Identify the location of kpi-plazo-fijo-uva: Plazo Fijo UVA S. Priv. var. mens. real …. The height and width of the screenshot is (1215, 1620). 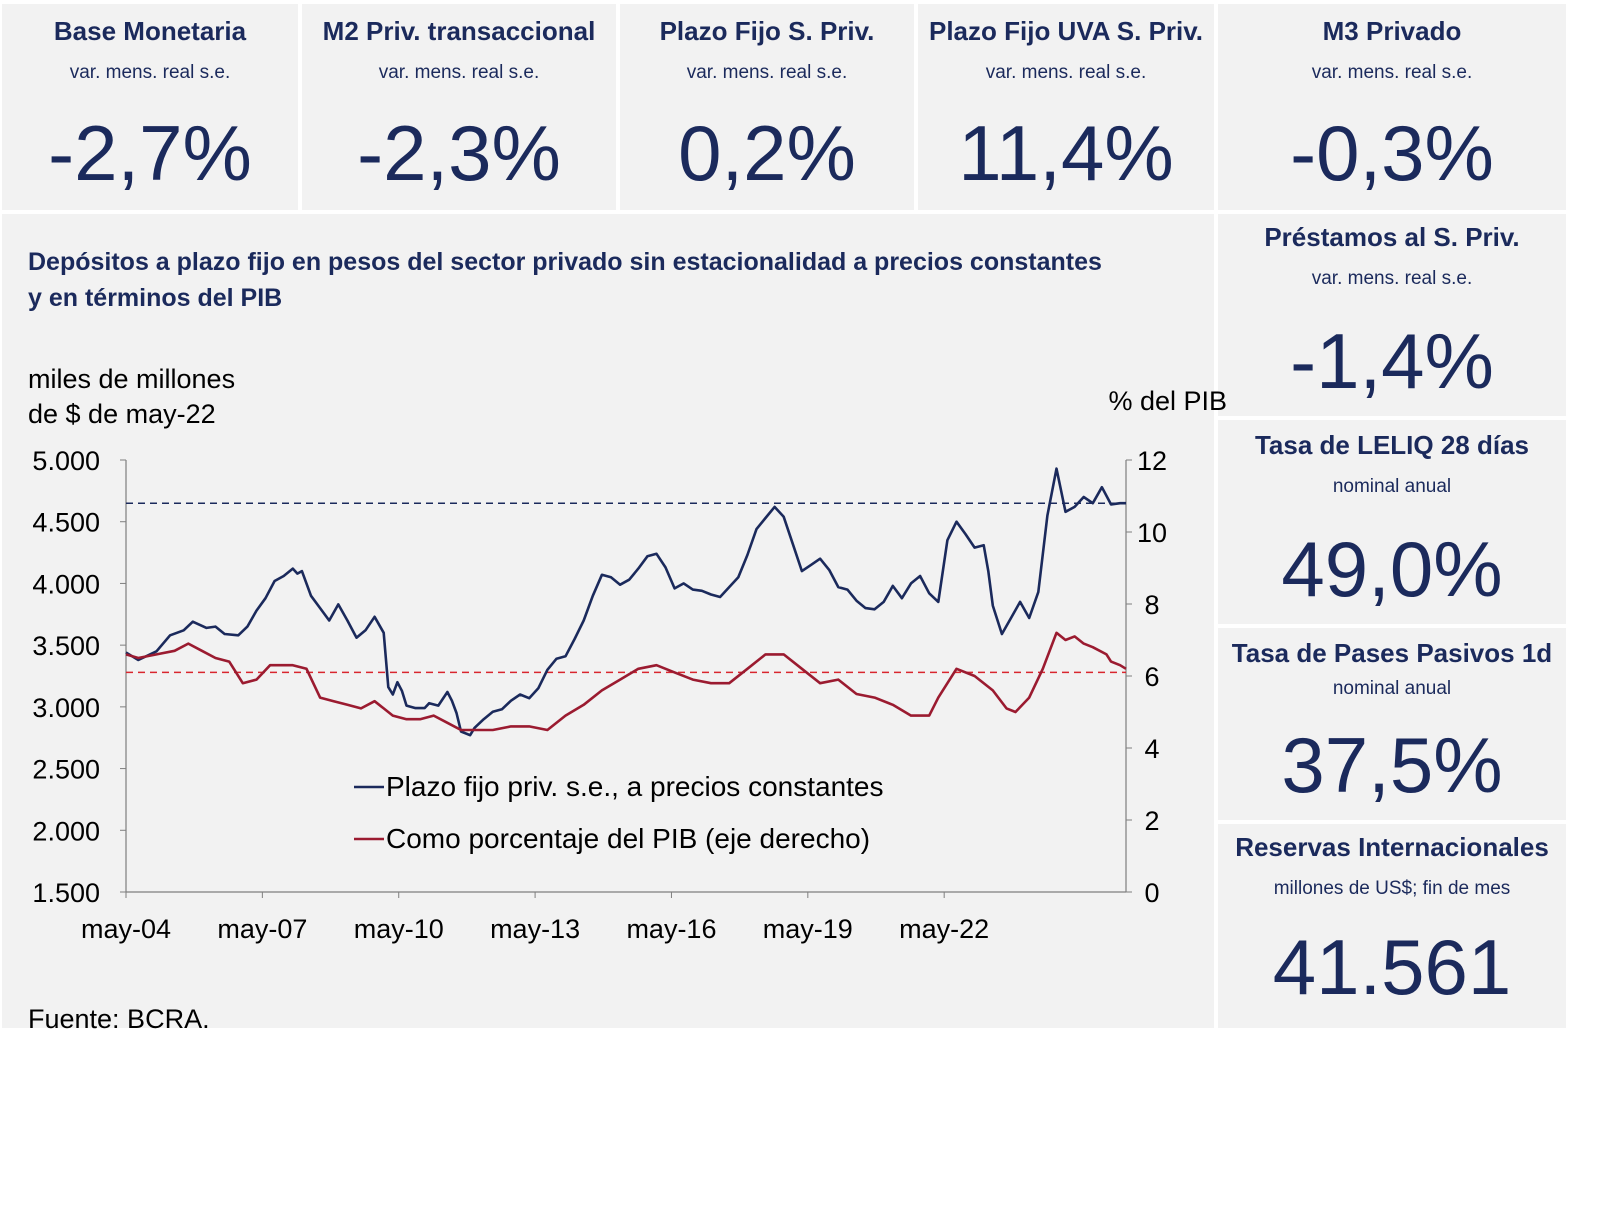
(1066, 107).